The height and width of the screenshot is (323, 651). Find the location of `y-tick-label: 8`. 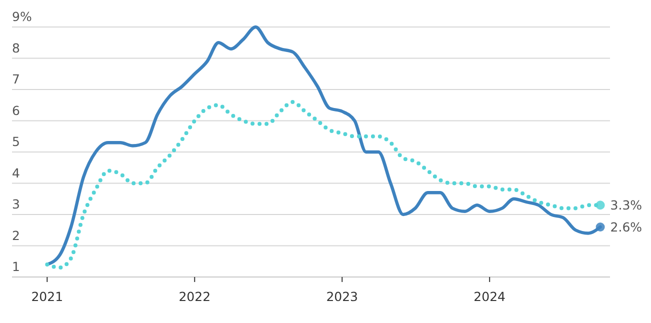

y-tick-label: 8 is located at coordinates (16, 48).